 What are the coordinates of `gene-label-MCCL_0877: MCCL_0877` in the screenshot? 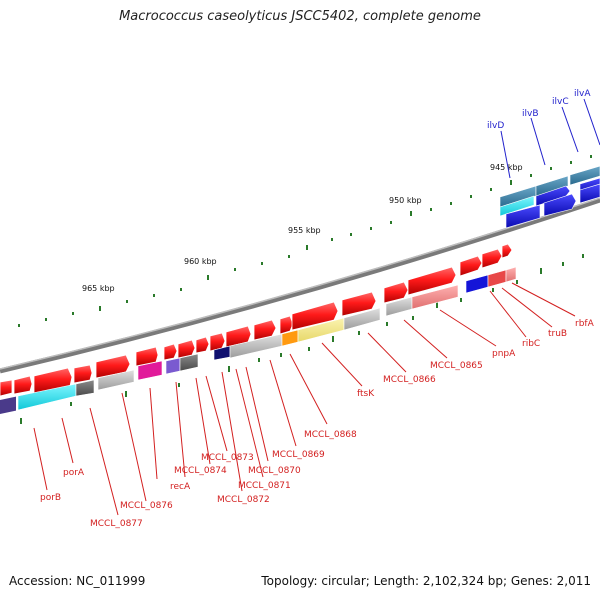 It's located at (116, 524).